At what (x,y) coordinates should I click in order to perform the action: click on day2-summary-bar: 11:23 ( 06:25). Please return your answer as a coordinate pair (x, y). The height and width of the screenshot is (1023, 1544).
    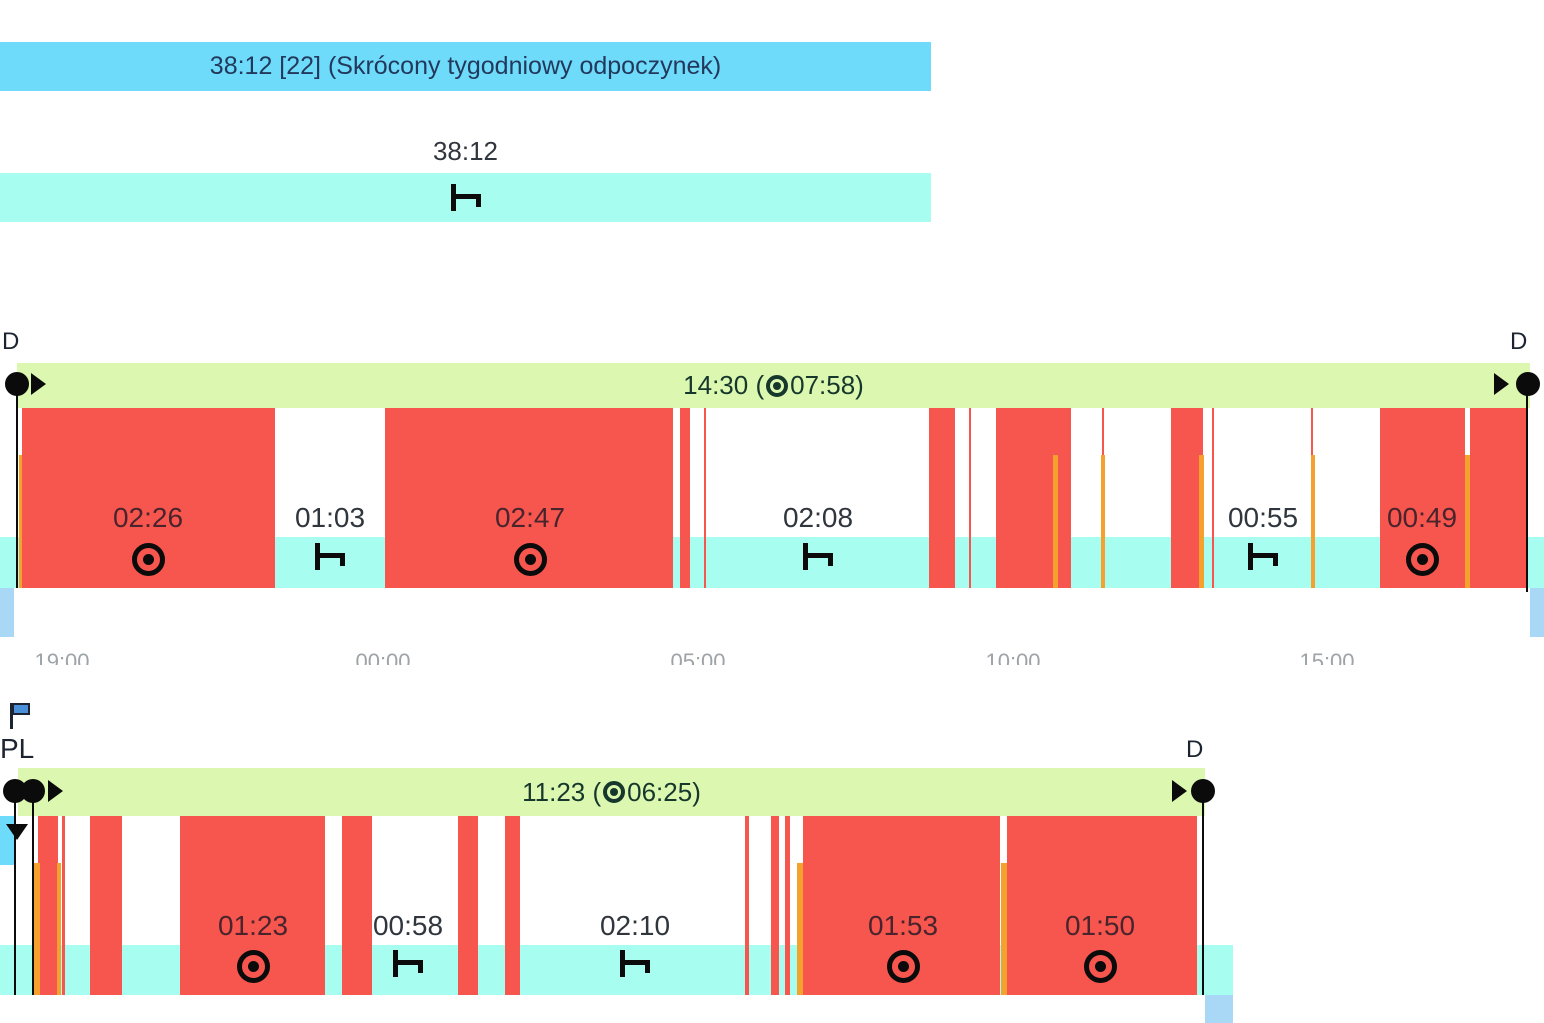
    Looking at the image, I should click on (611, 792).